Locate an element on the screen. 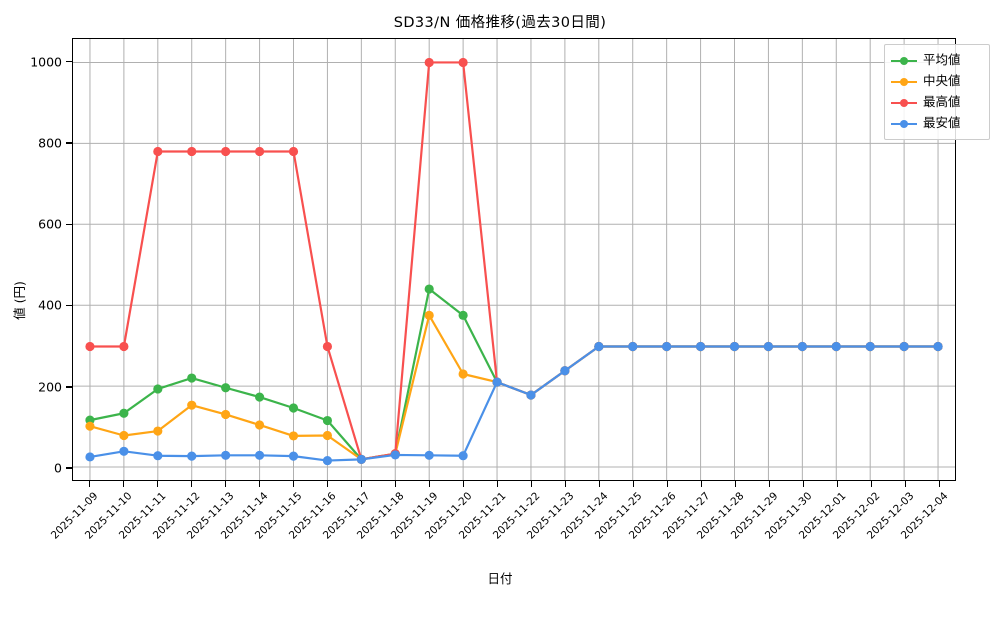  x-axis-tick-label: 2025-12-03 is located at coordinates (890, 516).